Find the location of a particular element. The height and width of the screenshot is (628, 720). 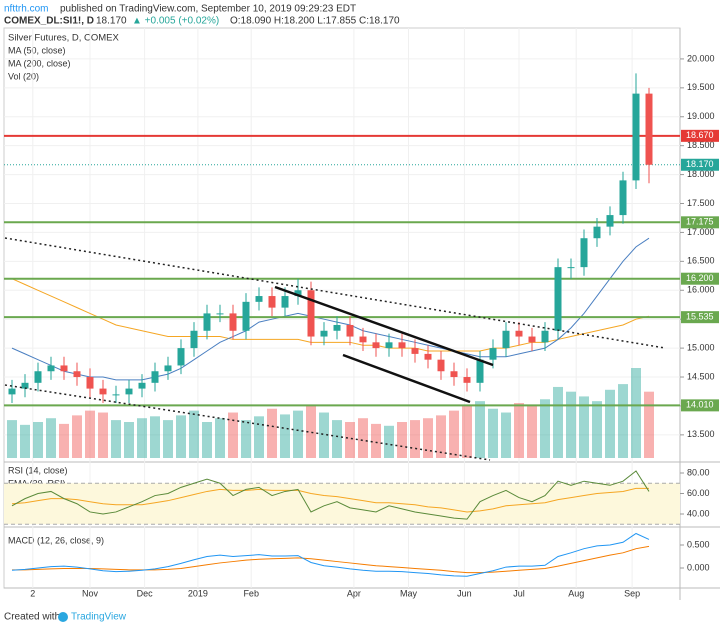

macd-line is located at coordinates (330, 554).